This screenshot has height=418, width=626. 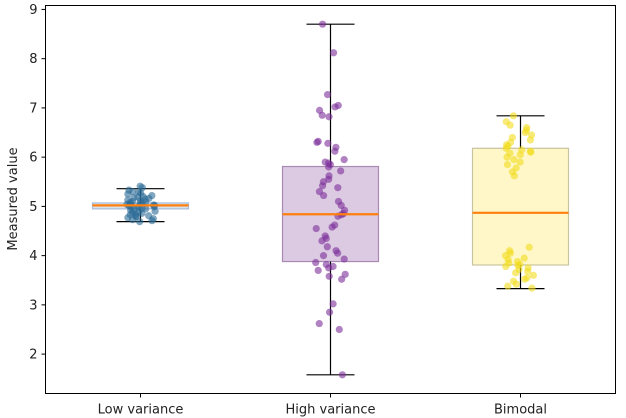 I want to click on y-tick-label: 8, so click(x=33, y=59).